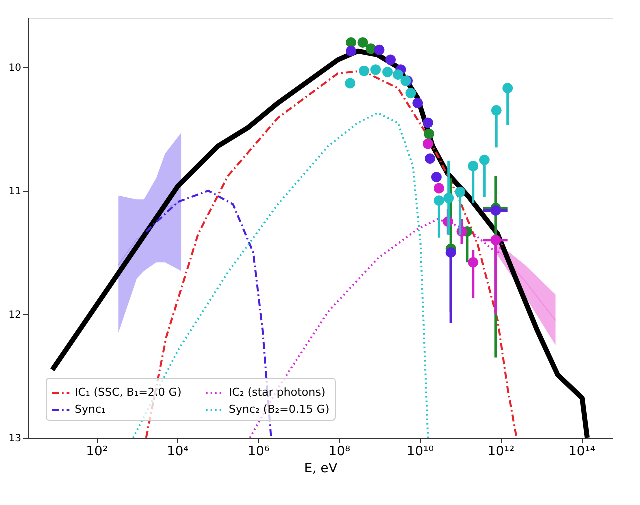 This screenshot has height=505, width=640. I want to click on legend-label: IC₁ (SSC, B₁=2.0 G), so click(128, 392).